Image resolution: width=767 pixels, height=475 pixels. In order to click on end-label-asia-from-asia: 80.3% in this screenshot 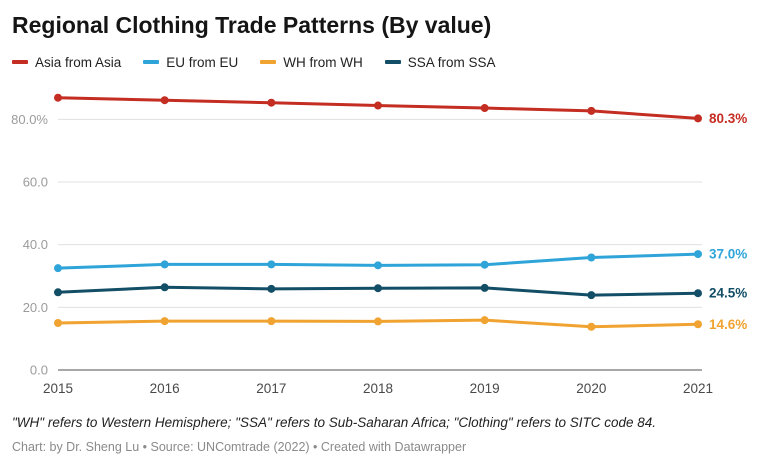, I will do `click(728, 118)`.